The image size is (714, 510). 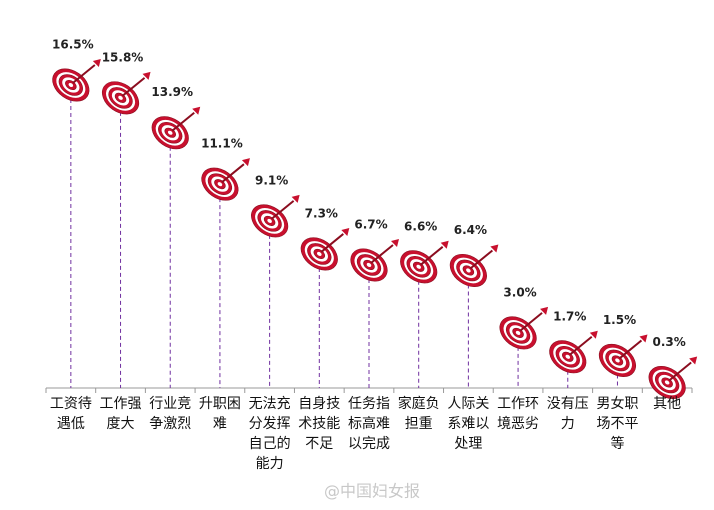 What do you see at coordinates (370, 224) in the screenshot?
I see `value-label: 6.7%` at bounding box center [370, 224].